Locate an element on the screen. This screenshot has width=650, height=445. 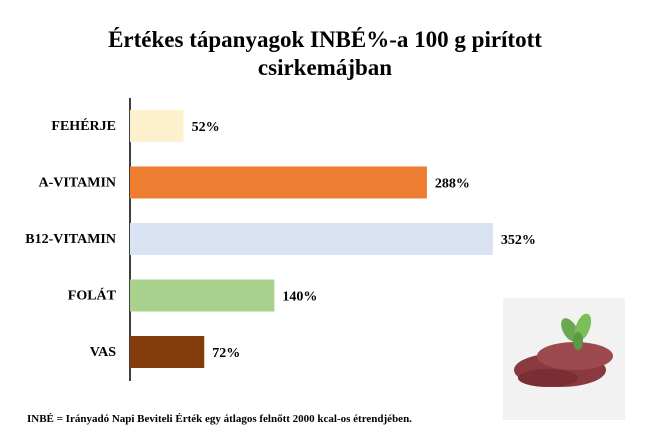
category-label: B12-VITAMIN is located at coordinates (70, 239).